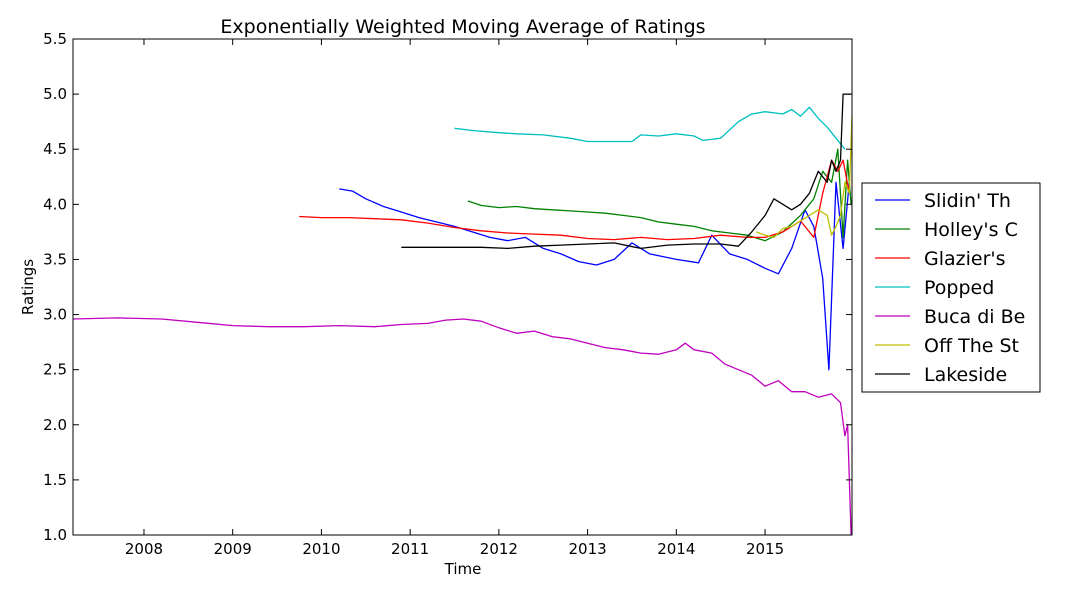 Image resolution: width=1075 pixels, height=600 pixels. I want to click on legend-label: Holley's C, so click(971, 230).